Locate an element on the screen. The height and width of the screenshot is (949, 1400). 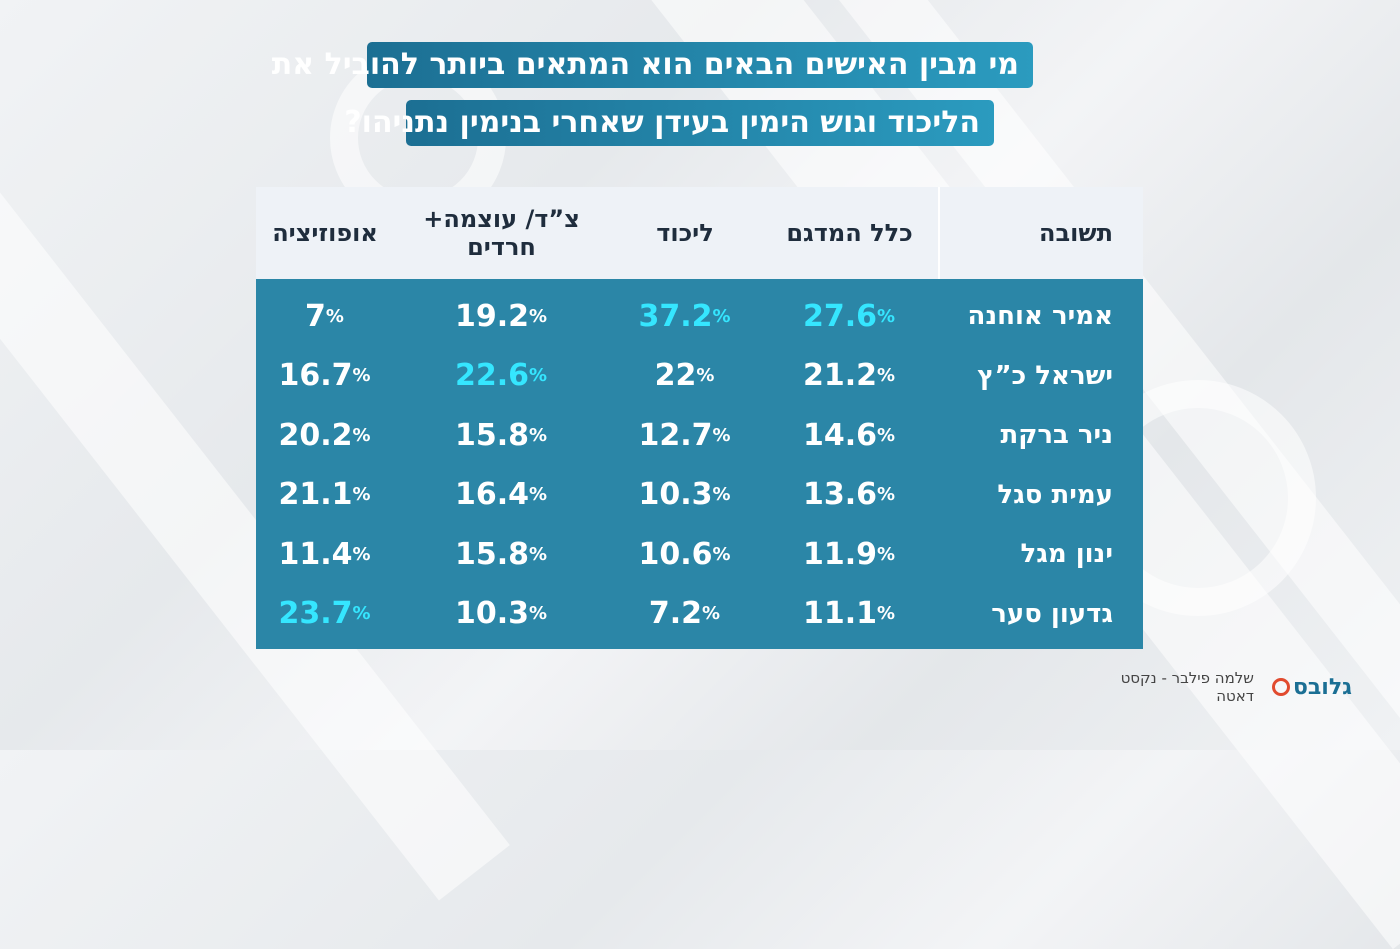
header-coalition-line-2: חרדים is located at coordinates (501, 247).